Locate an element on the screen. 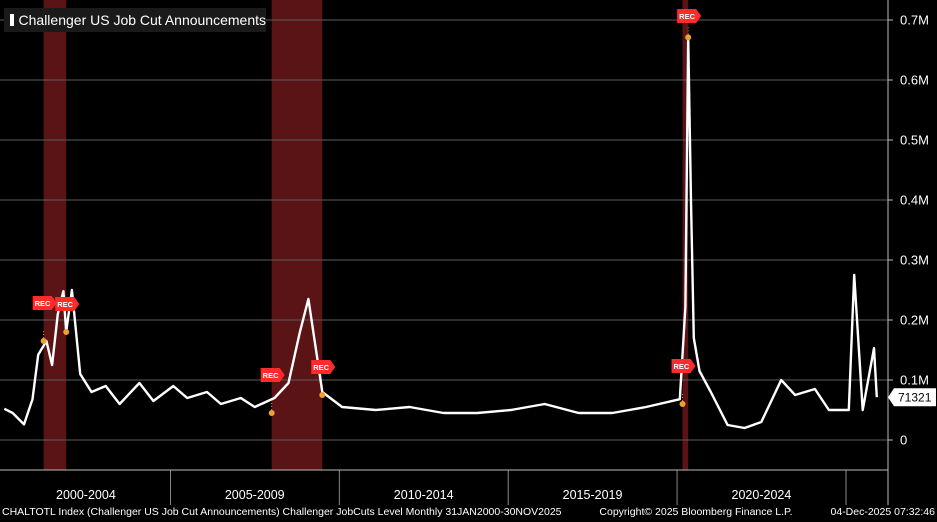  y-tick-label: 0.1M is located at coordinates (914, 380).